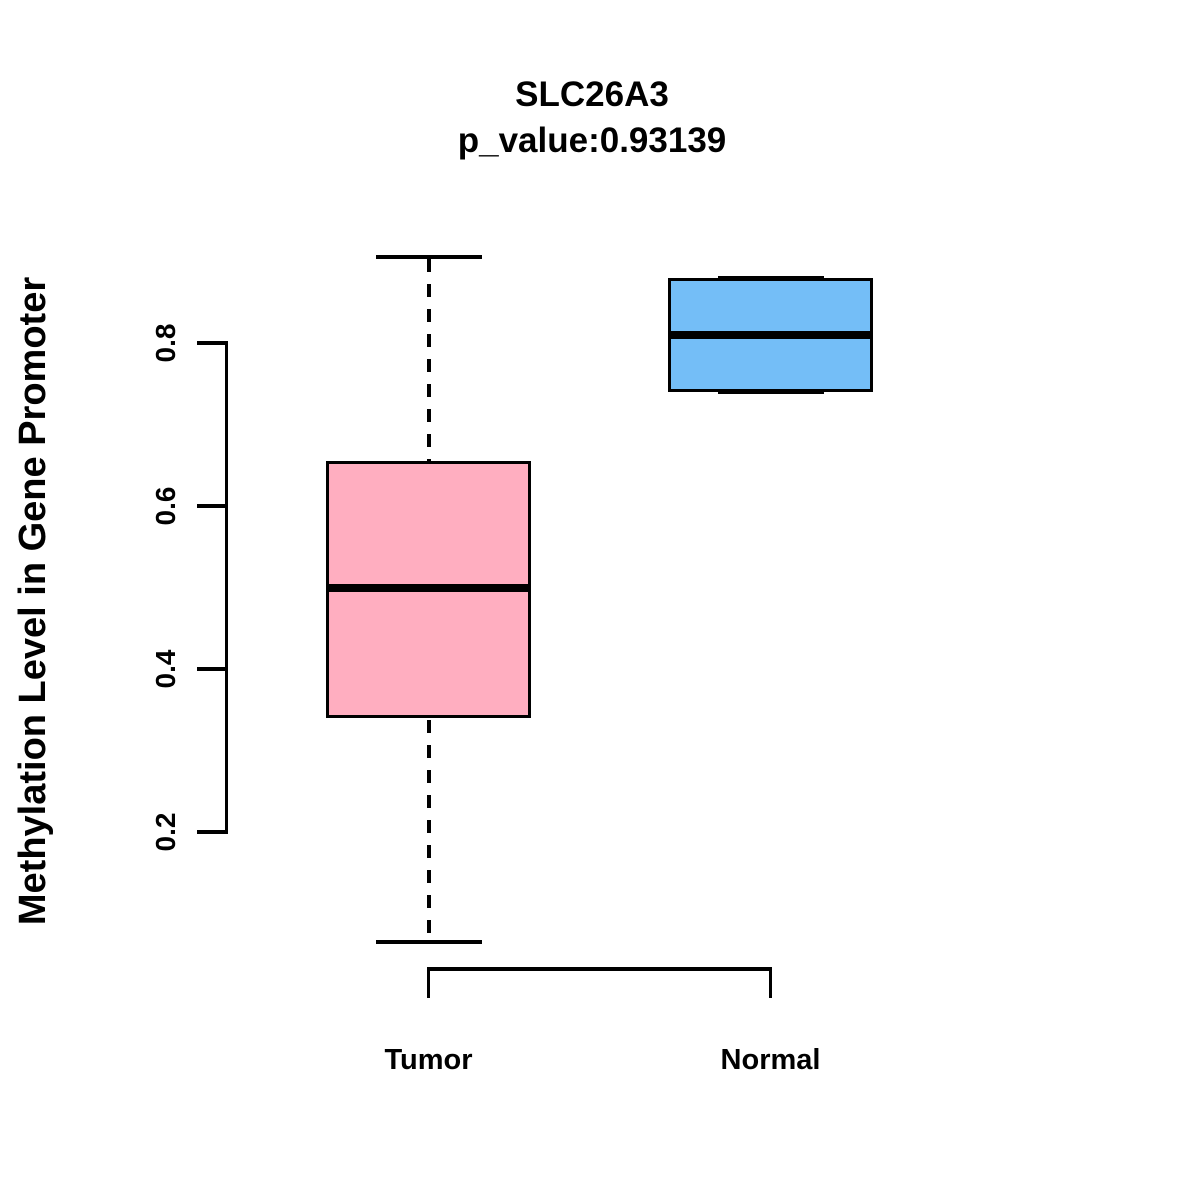 The height and width of the screenshot is (1200, 1200). I want to click on y-axis-title: Methylation Level in Gene Promoter, so click(32, 601).